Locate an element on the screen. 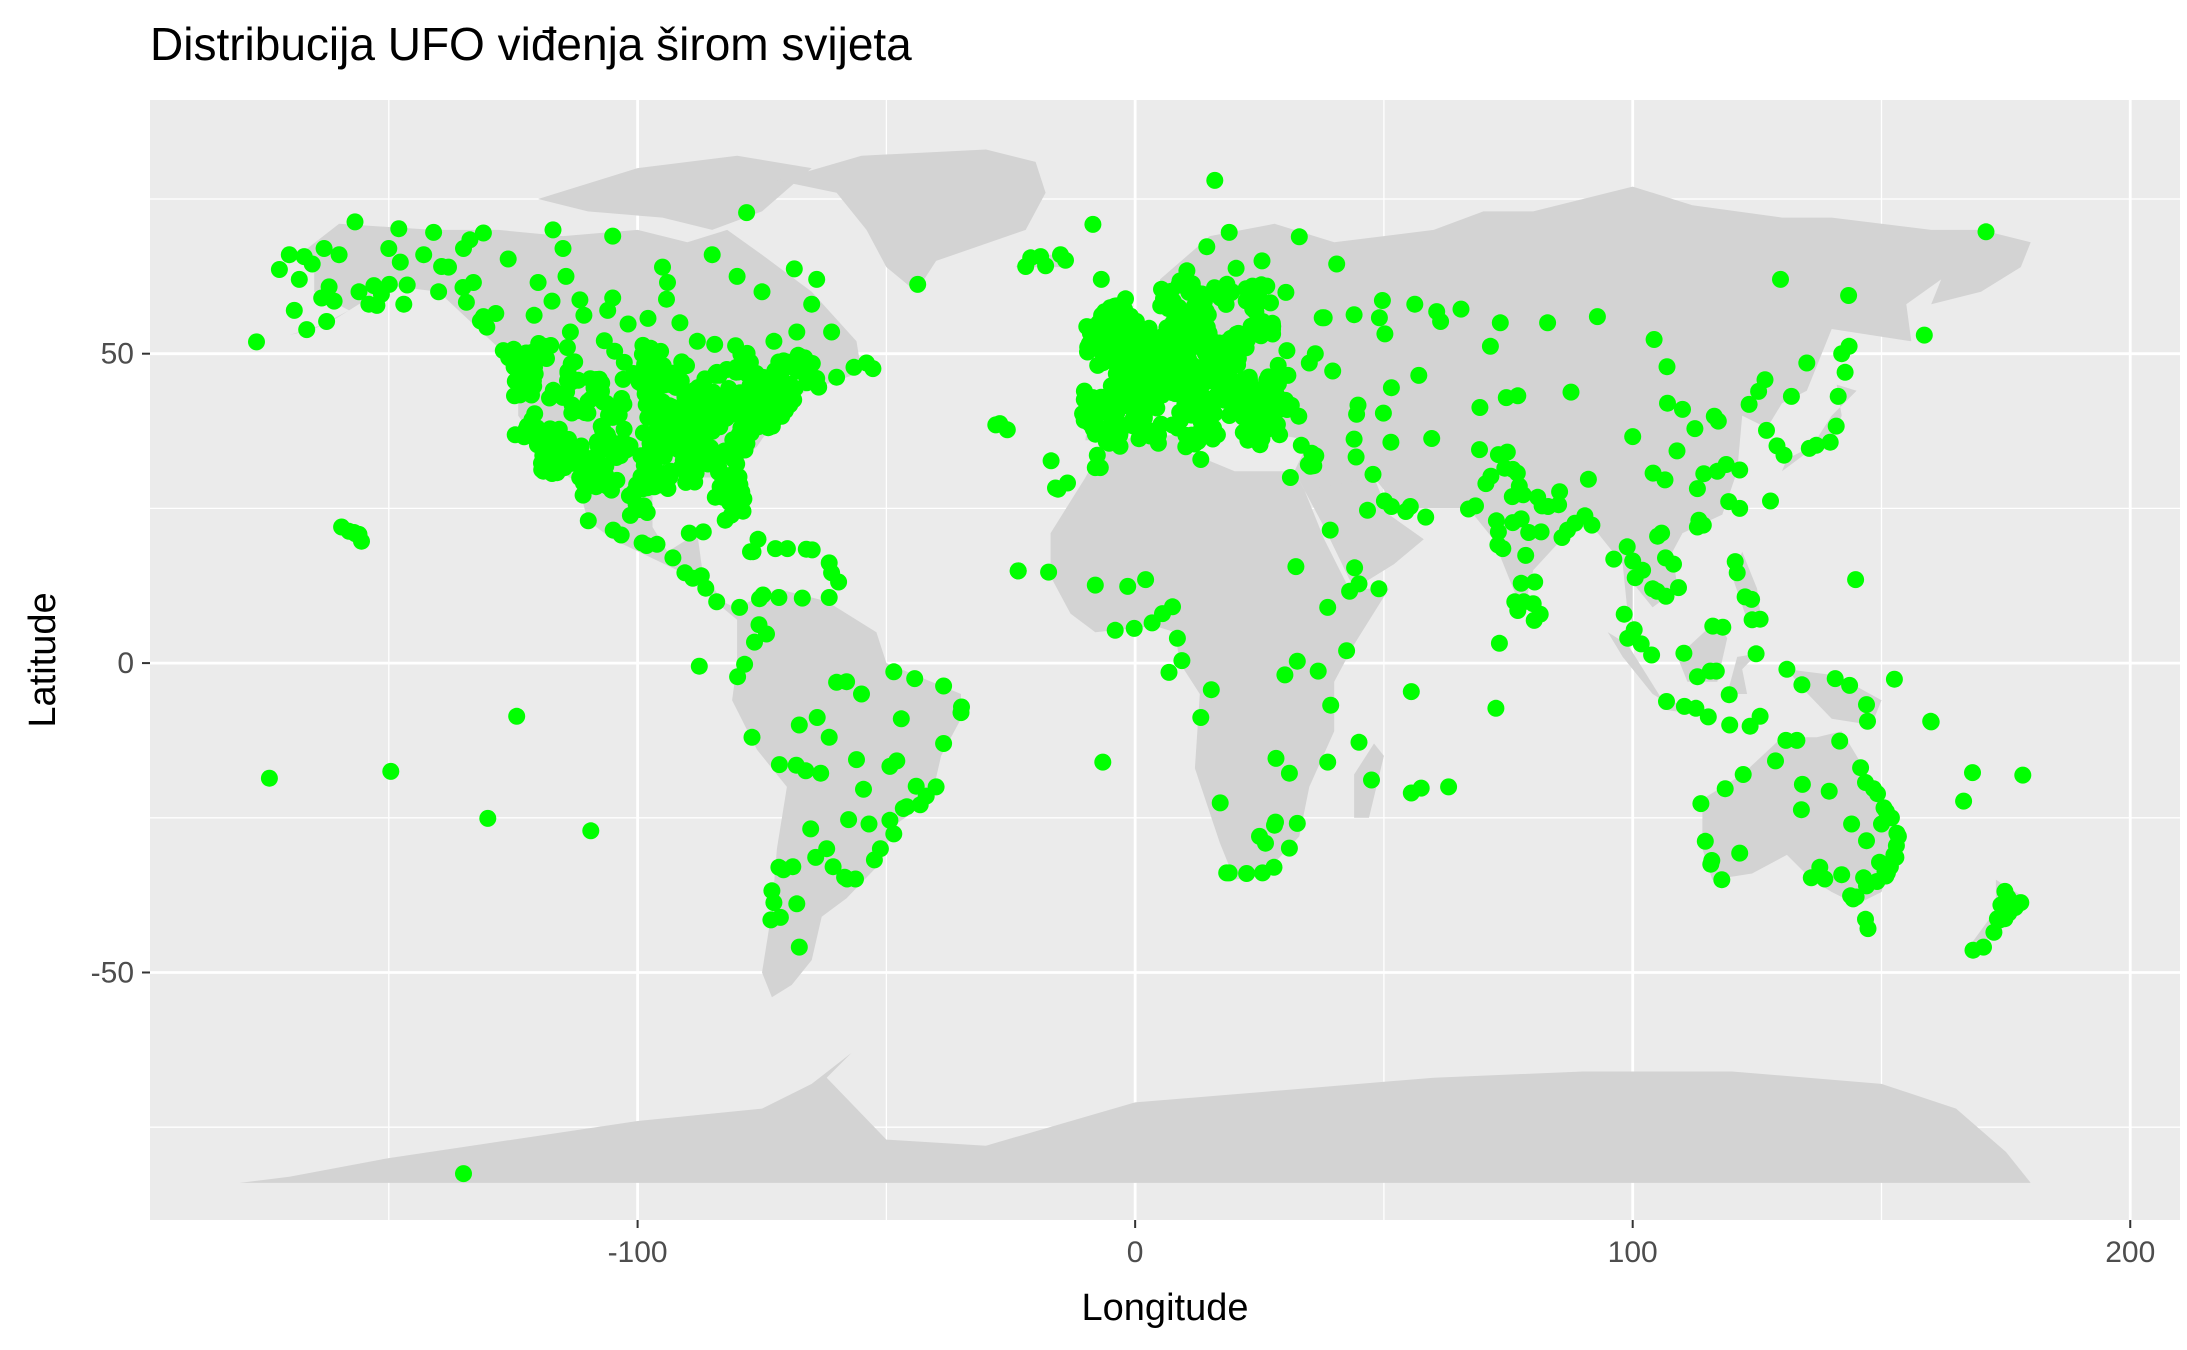 This screenshot has height=1350, width=2187. land-sulawesi is located at coordinates (1742, 673).